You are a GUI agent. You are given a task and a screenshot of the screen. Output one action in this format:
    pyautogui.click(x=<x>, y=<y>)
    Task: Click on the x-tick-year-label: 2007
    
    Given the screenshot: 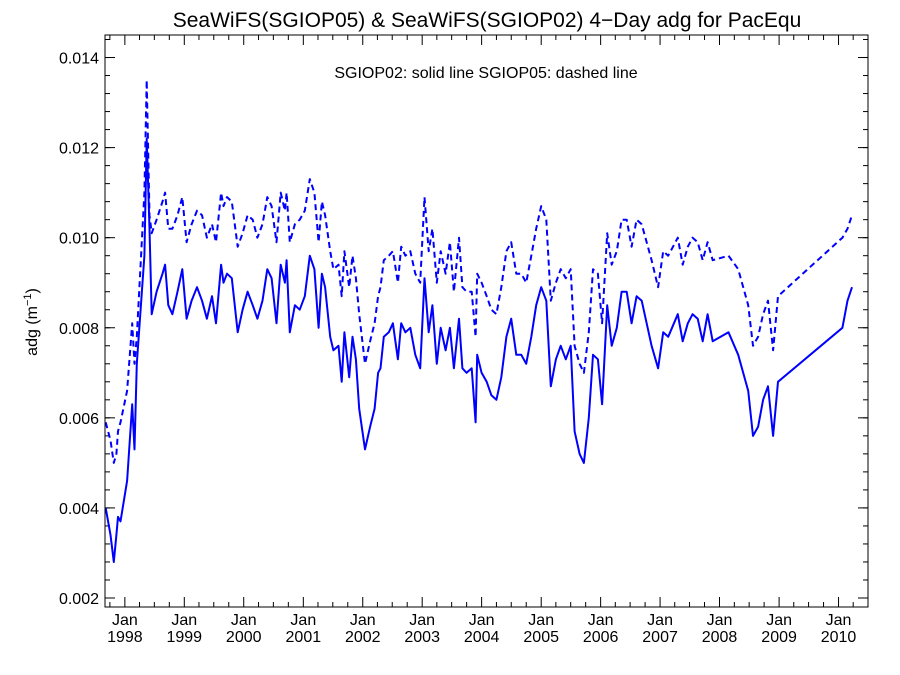 What is the action you would take?
    pyautogui.click(x=660, y=637)
    